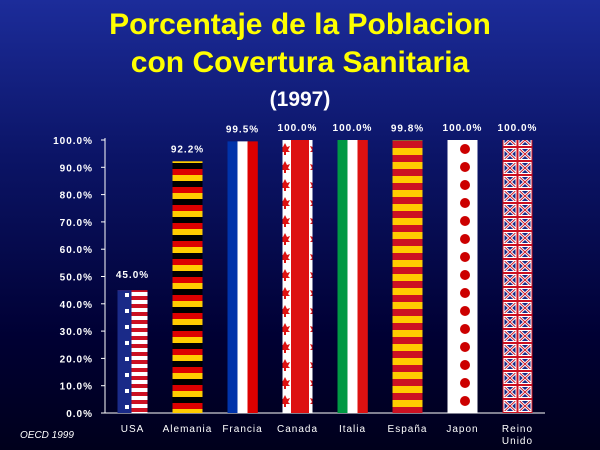 The width and height of the screenshot is (600, 450). What do you see at coordinates (132, 275) in the screenshot?
I see `value-label: 45.0%` at bounding box center [132, 275].